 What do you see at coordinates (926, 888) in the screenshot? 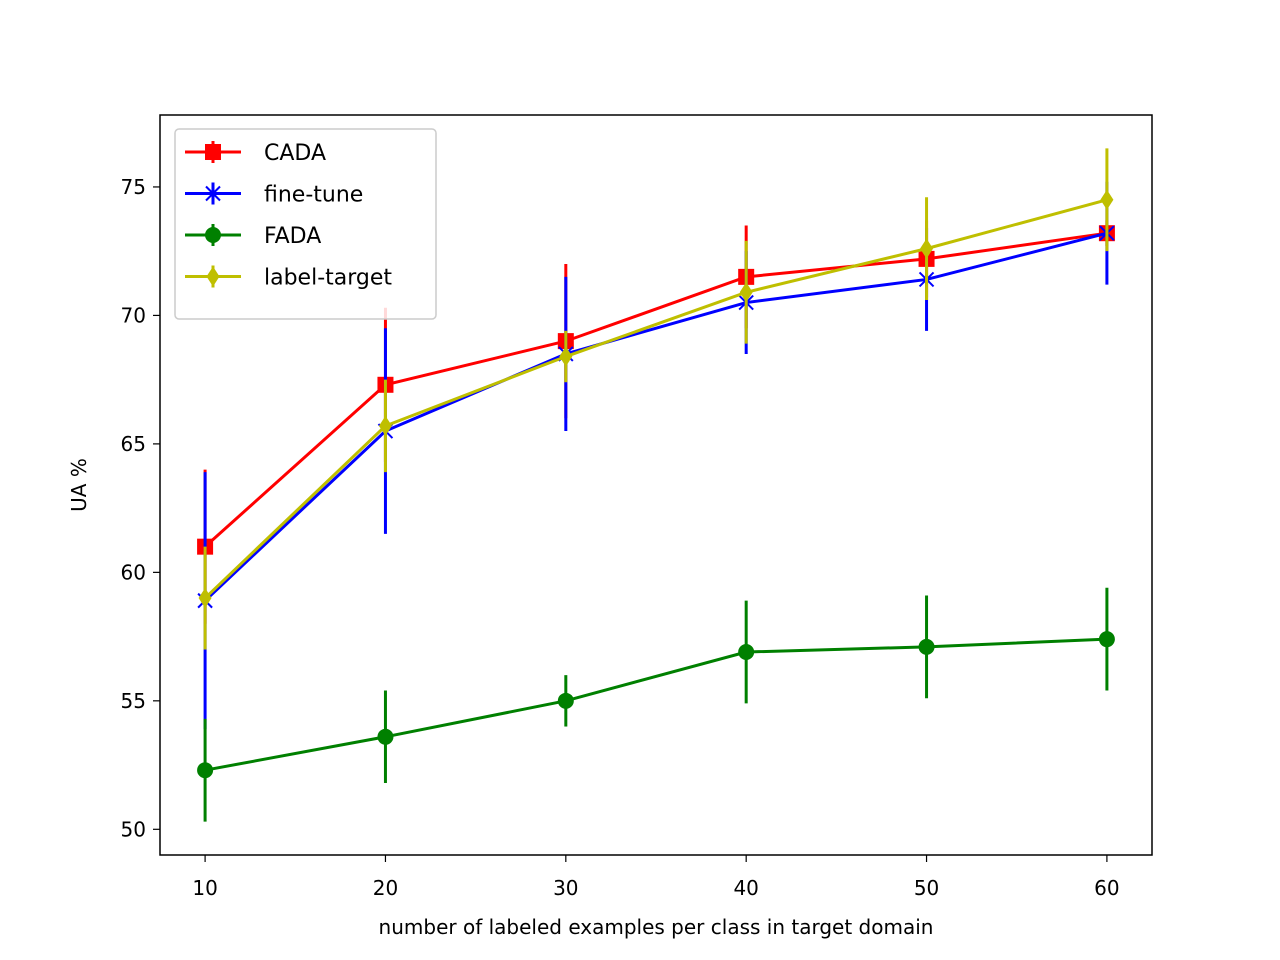
I see `x-tick-label: 50` at bounding box center [926, 888].